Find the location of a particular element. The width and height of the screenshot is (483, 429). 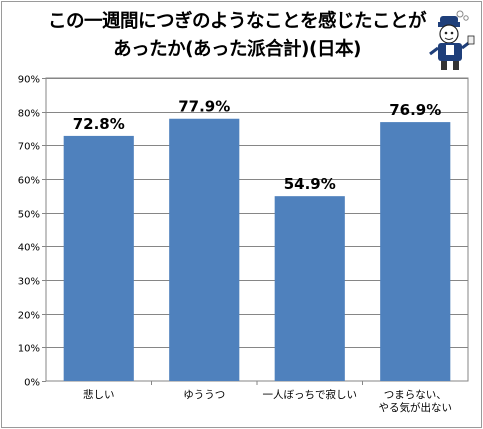

x-tick-label: つまらない、 is located at coordinates (415, 395).